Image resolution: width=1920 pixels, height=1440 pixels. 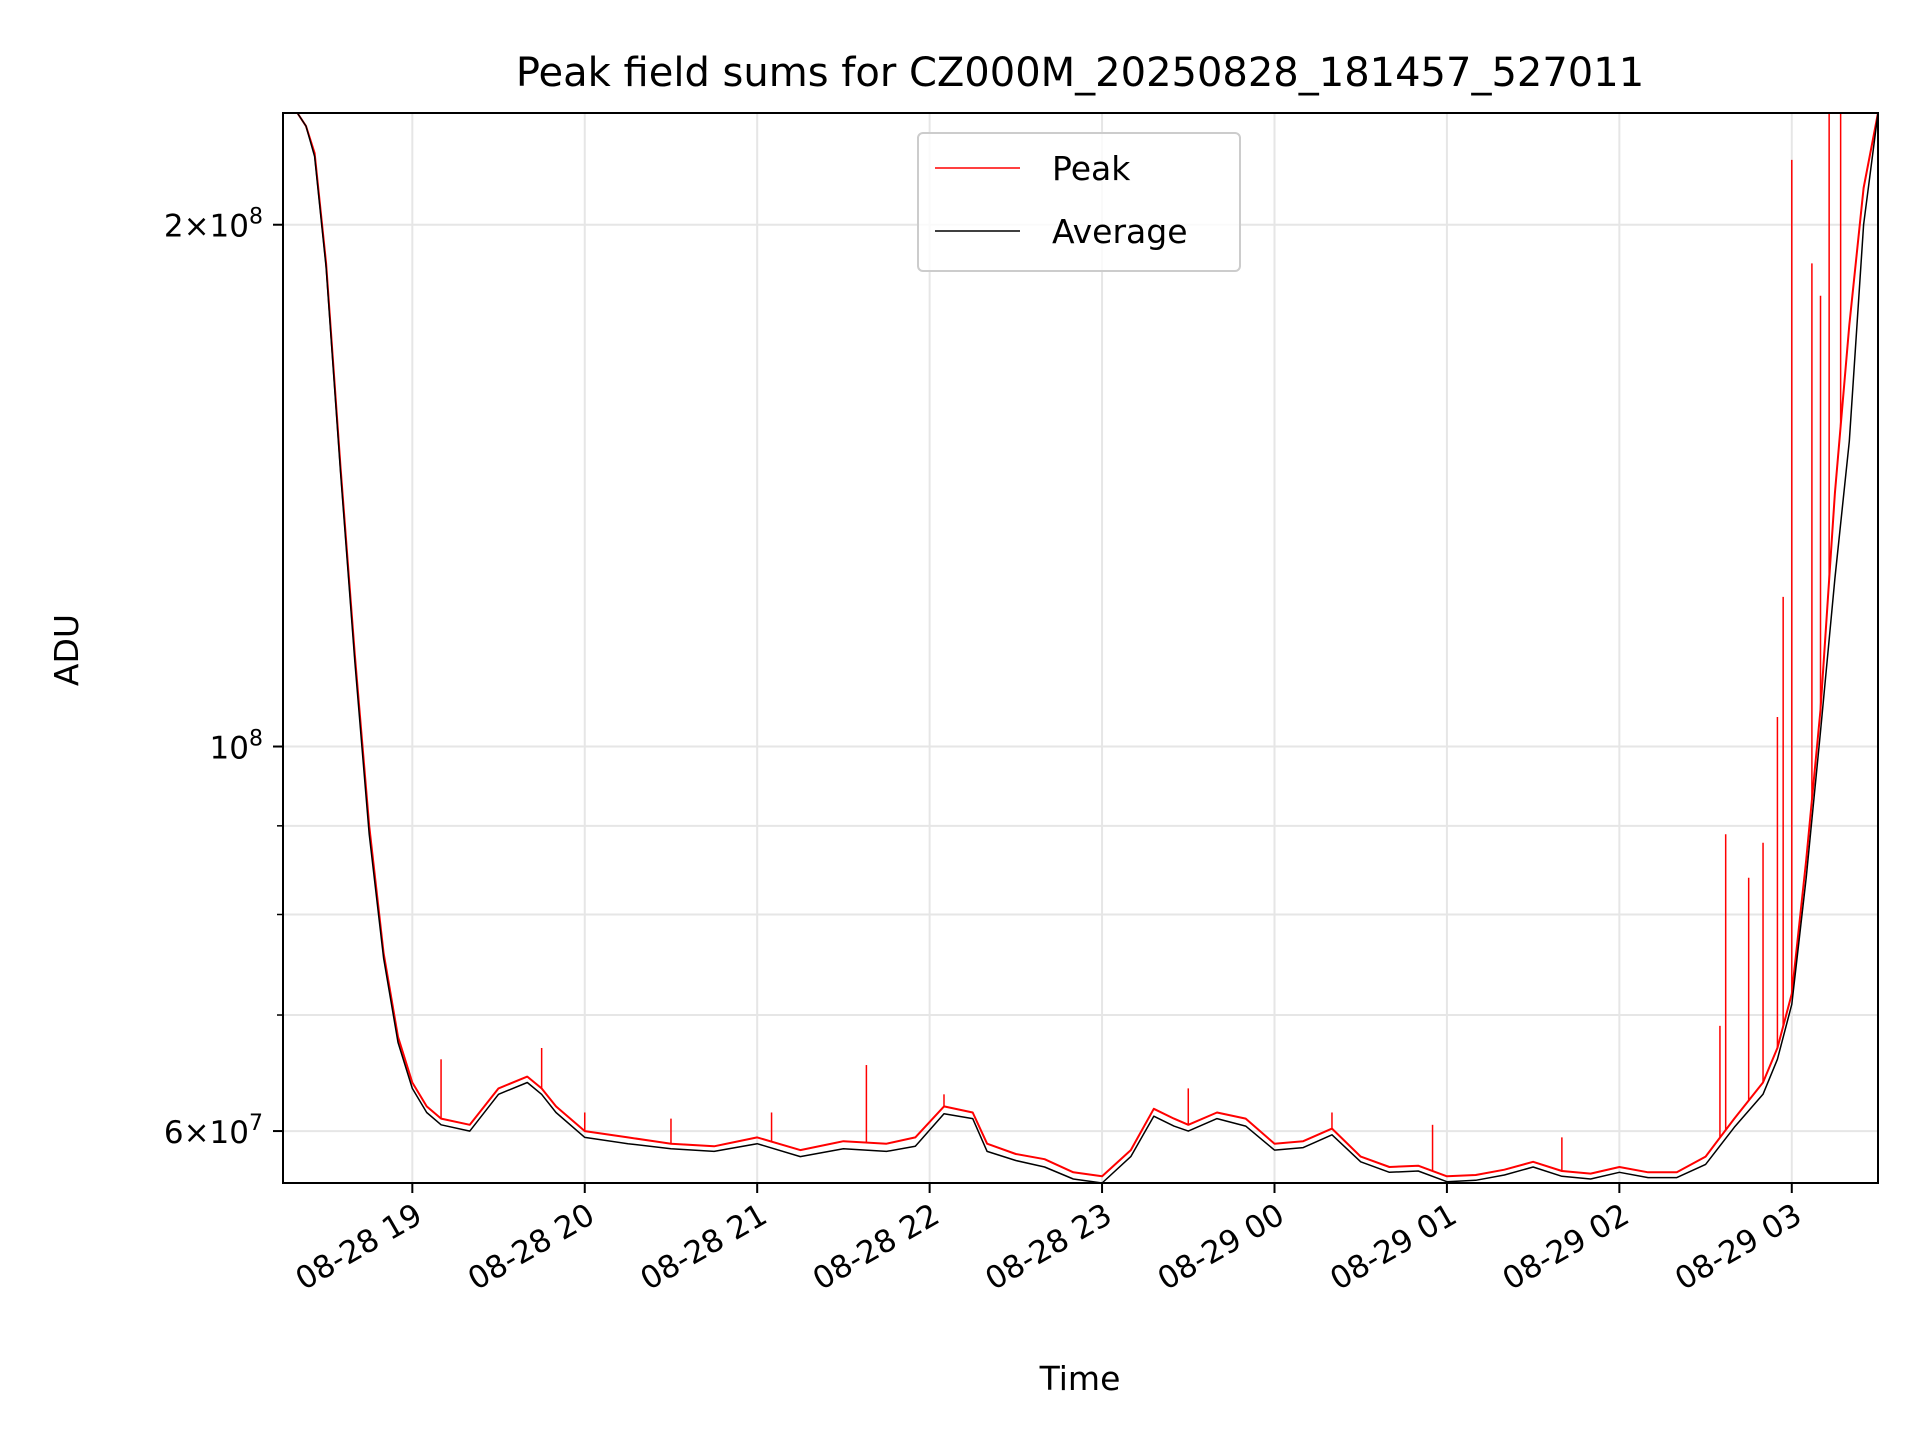 What do you see at coordinates (531, 1247) in the screenshot?
I see `x-tick-label: 08-28 20` at bounding box center [531, 1247].